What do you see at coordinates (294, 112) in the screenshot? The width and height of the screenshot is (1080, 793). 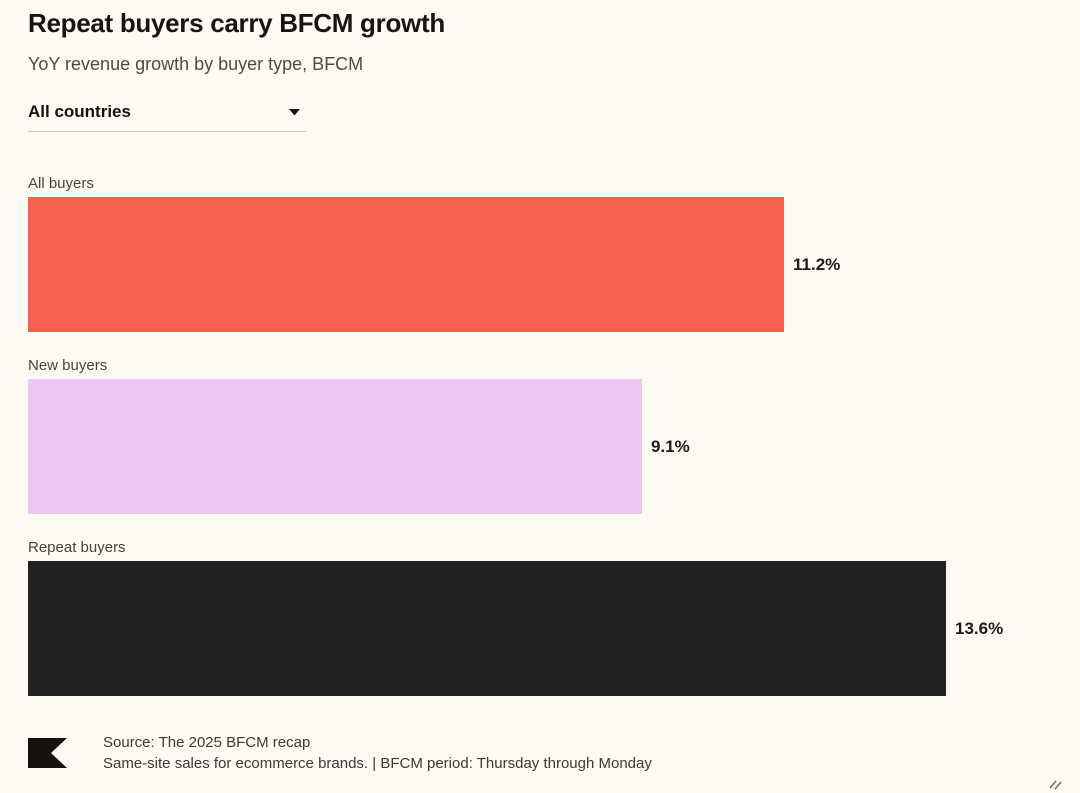 I see `chevron-down-icon` at bounding box center [294, 112].